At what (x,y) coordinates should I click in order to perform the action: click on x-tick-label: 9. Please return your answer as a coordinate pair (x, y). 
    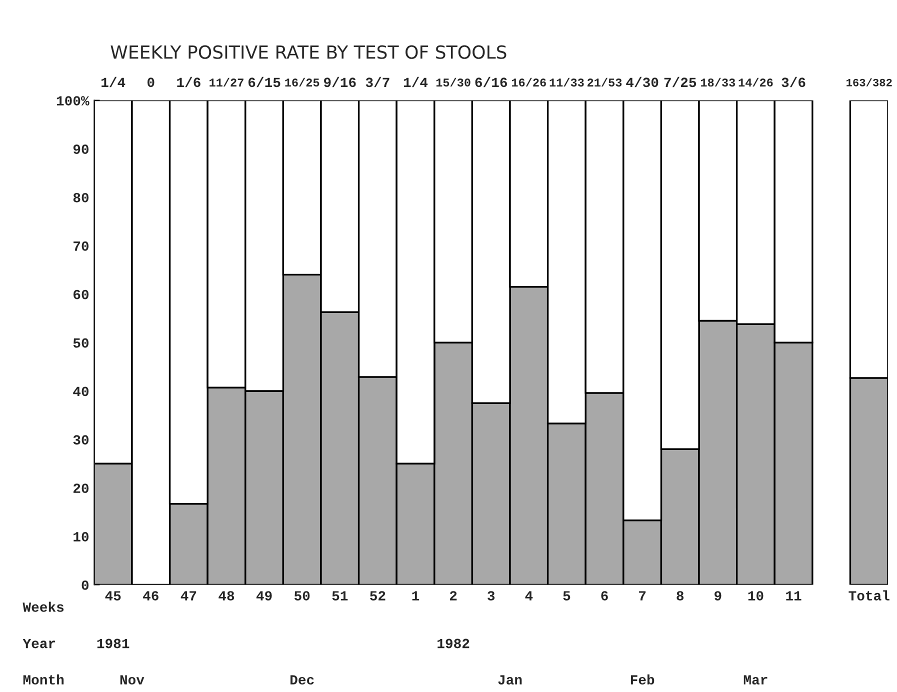
    Looking at the image, I should click on (718, 595).